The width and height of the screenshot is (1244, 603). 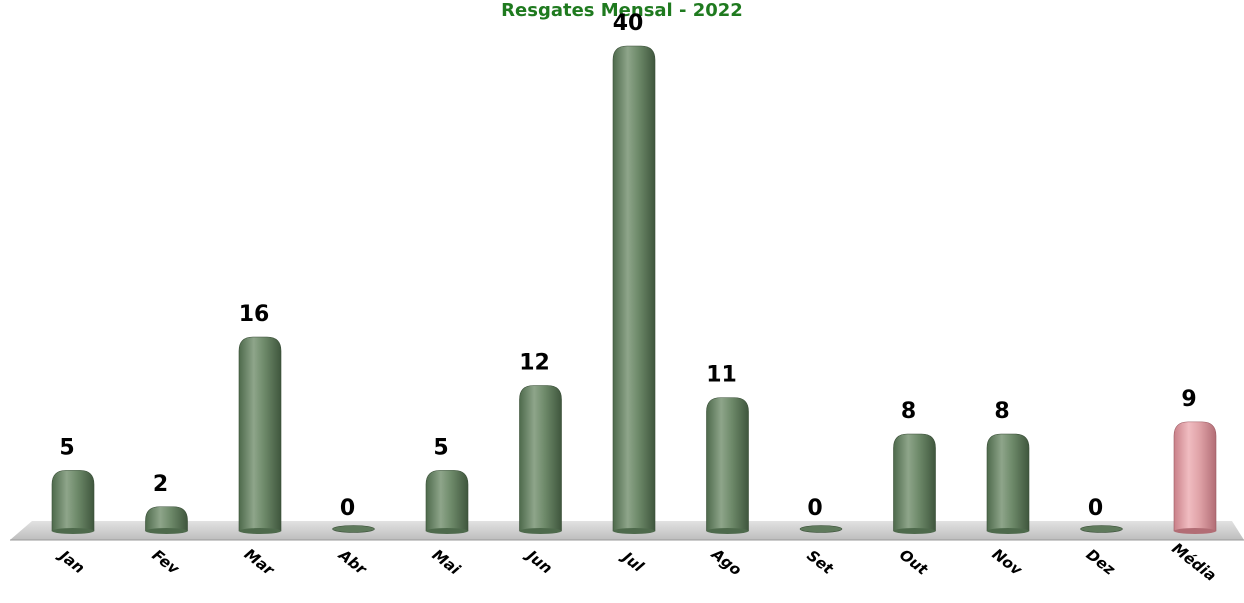 What do you see at coordinates (260, 531) in the screenshot?
I see `bar-base-mar` at bounding box center [260, 531].